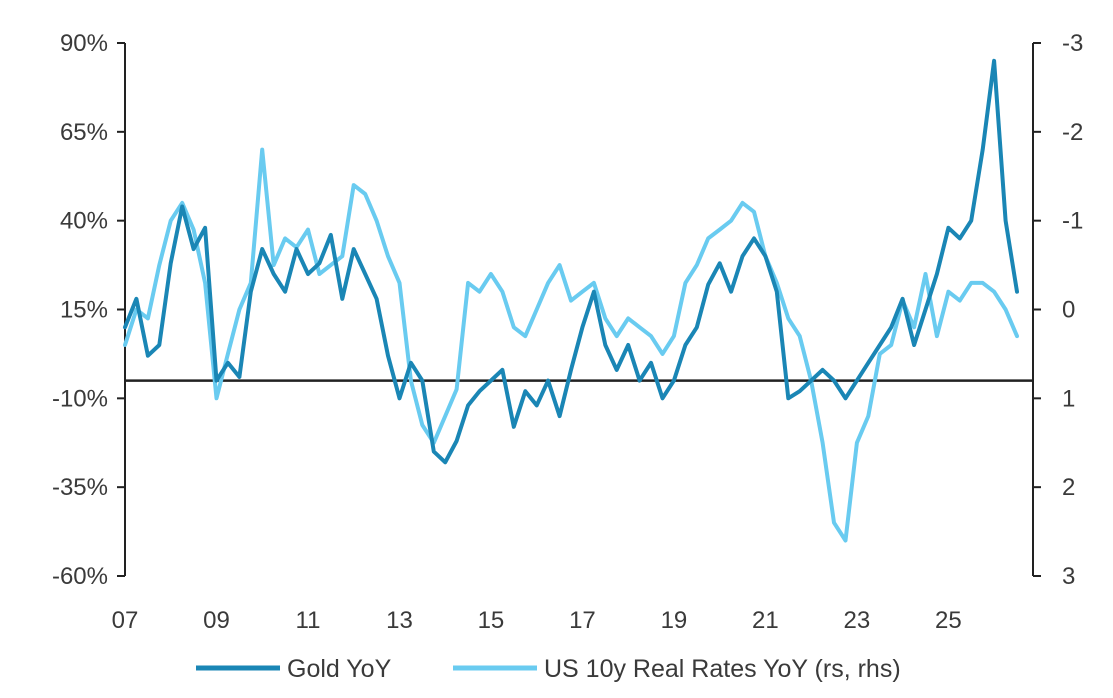 The image size is (1113, 698). What do you see at coordinates (1068, 310) in the screenshot?
I see `right-tick-label: 0` at bounding box center [1068, 310].